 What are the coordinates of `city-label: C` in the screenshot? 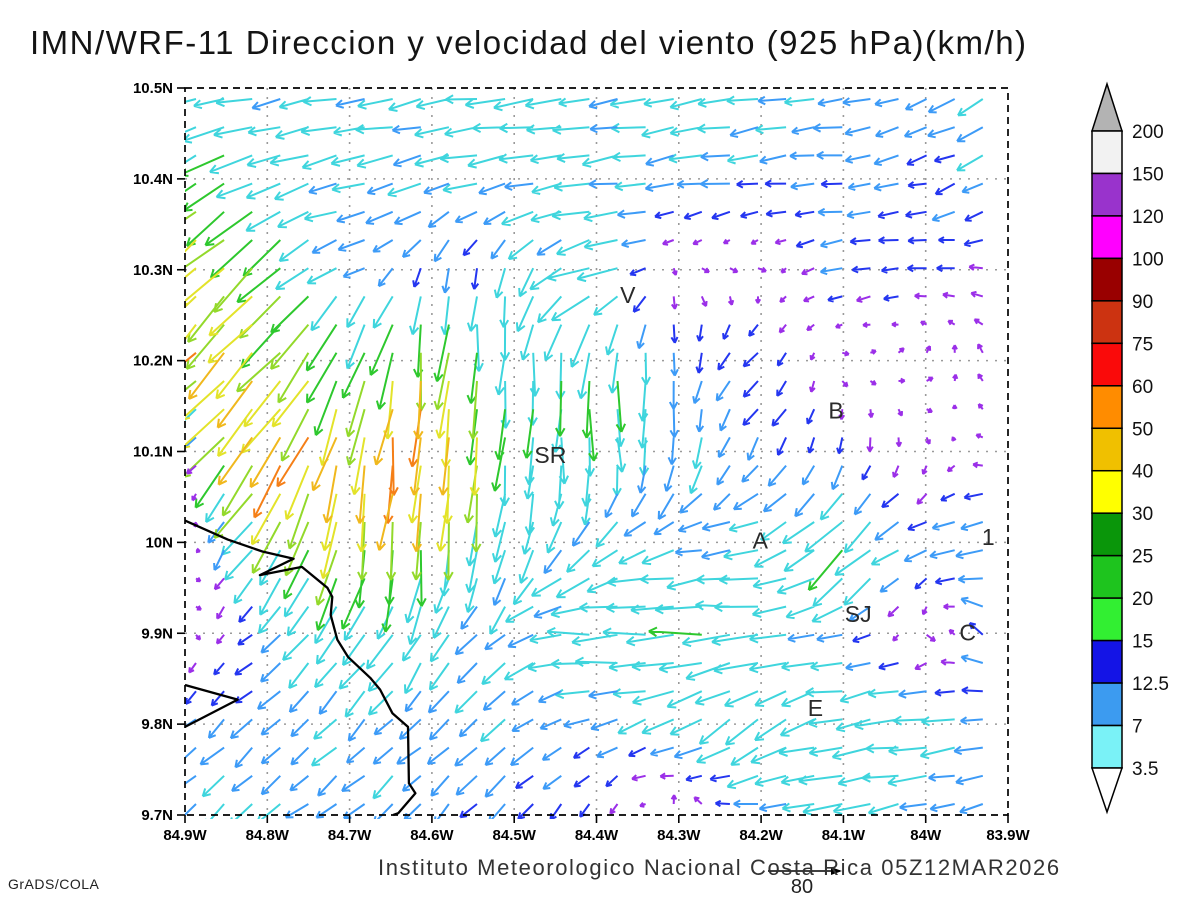 It's located at (967, 632).